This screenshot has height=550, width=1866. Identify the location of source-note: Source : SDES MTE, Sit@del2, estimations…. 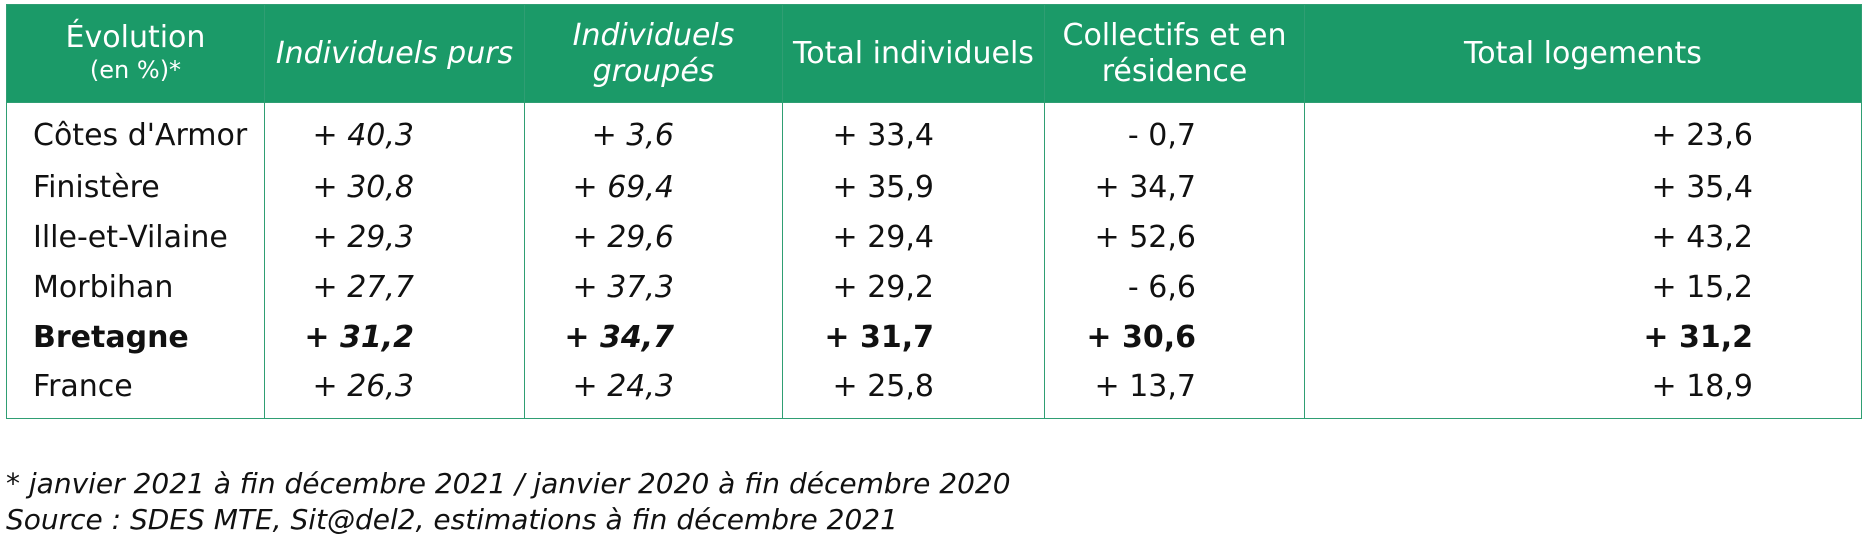
(452, 519).